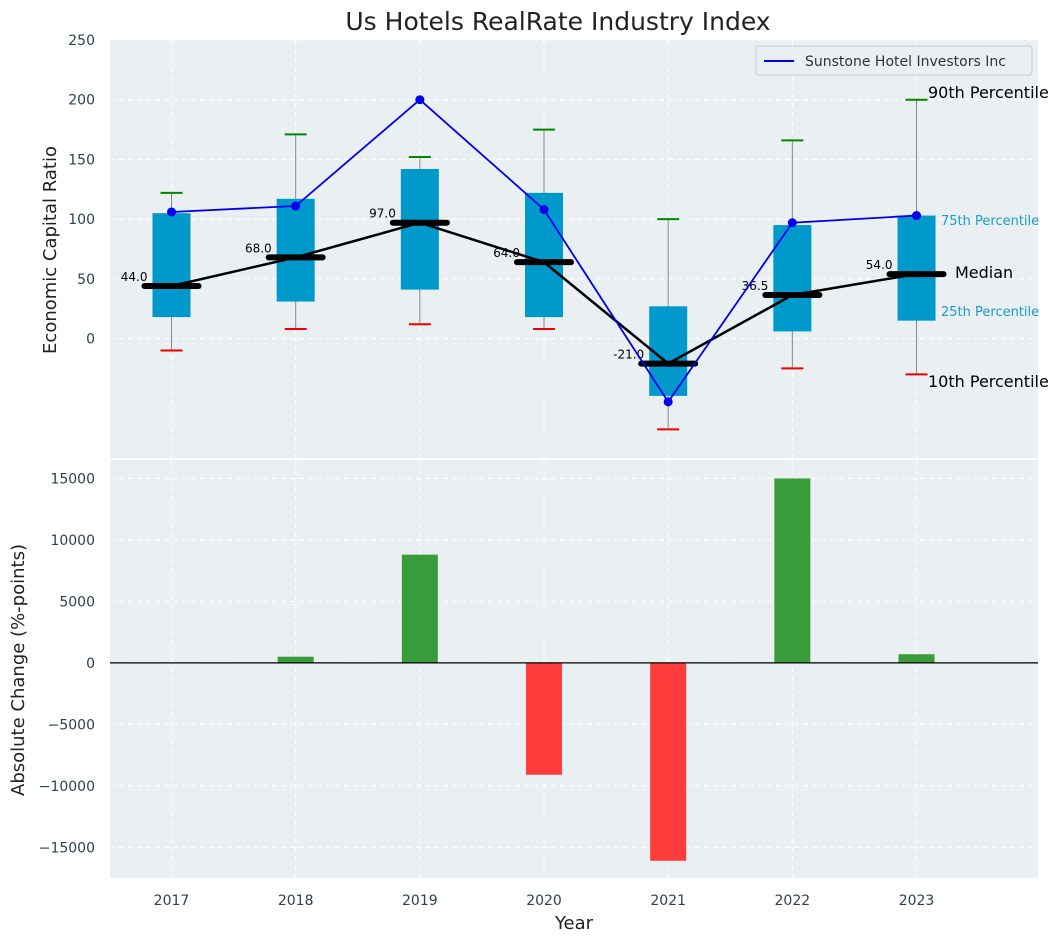  What do you see at coordinates (18, 670) in the screenshot?
I see `bottom-y-axis-label: Absolute Change (%-points)` at bounding box center [18, 670].